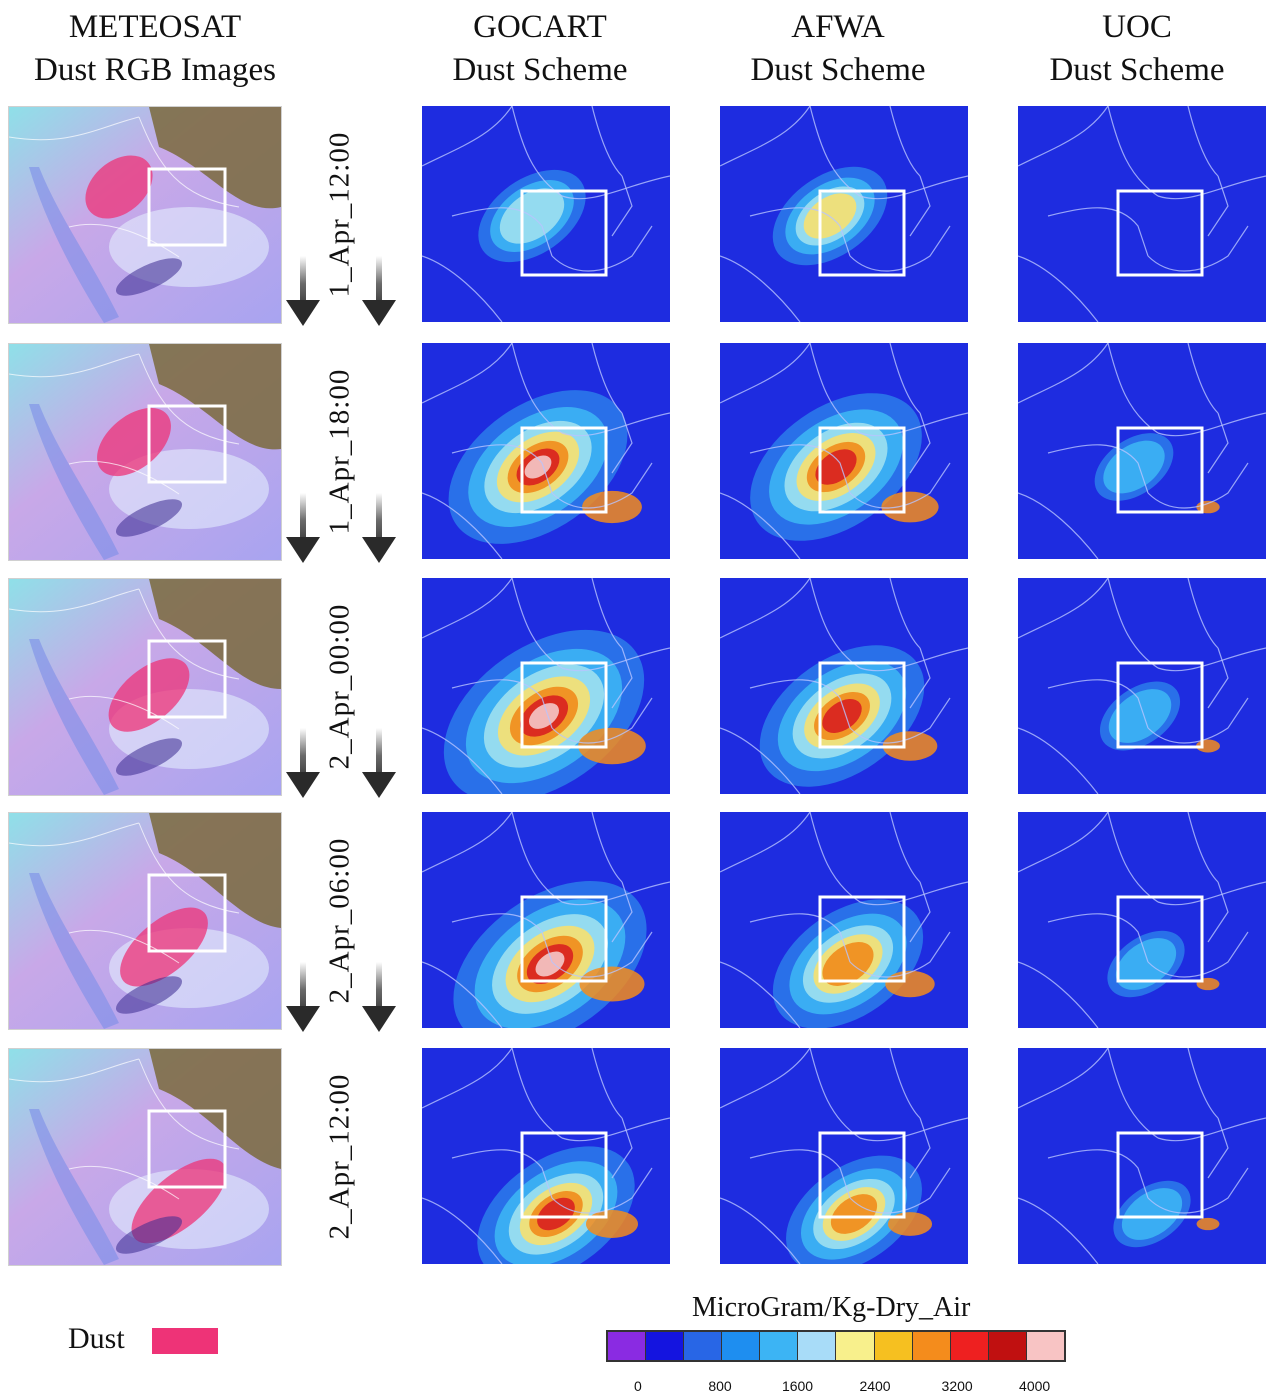 Image resolution: width=1269 pixels, height=1398 pixels. I want to click on terrain-area, so click(215, 634).